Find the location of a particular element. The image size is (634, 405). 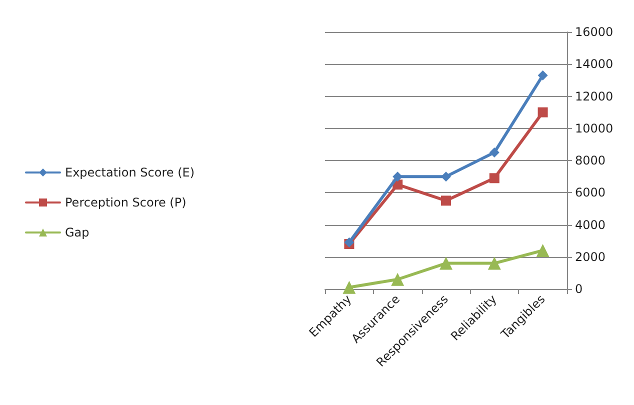

y-tick-label: 14000 is located at coordinates (594, 64).